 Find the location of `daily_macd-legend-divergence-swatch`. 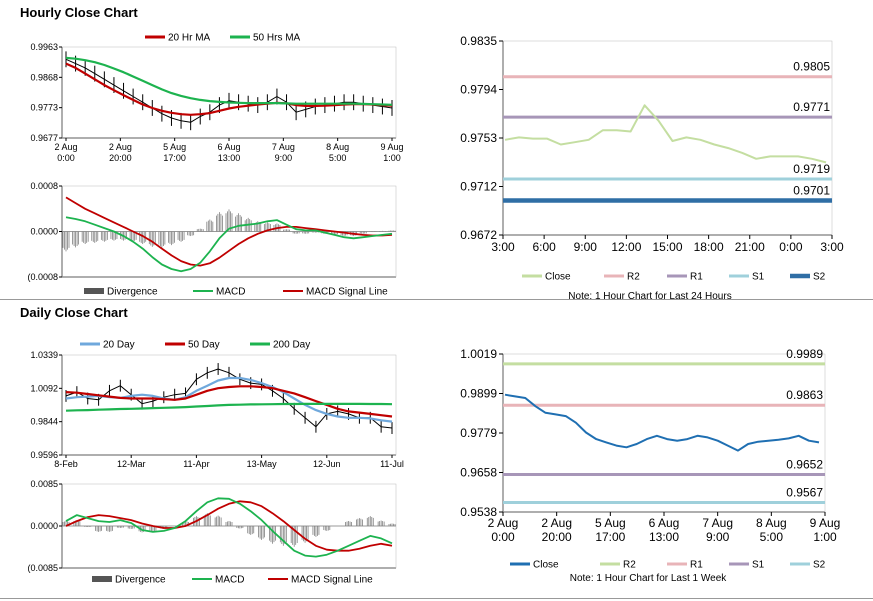

daily_macd-legend-divergence-swatch is located at coordinates (102, 579).